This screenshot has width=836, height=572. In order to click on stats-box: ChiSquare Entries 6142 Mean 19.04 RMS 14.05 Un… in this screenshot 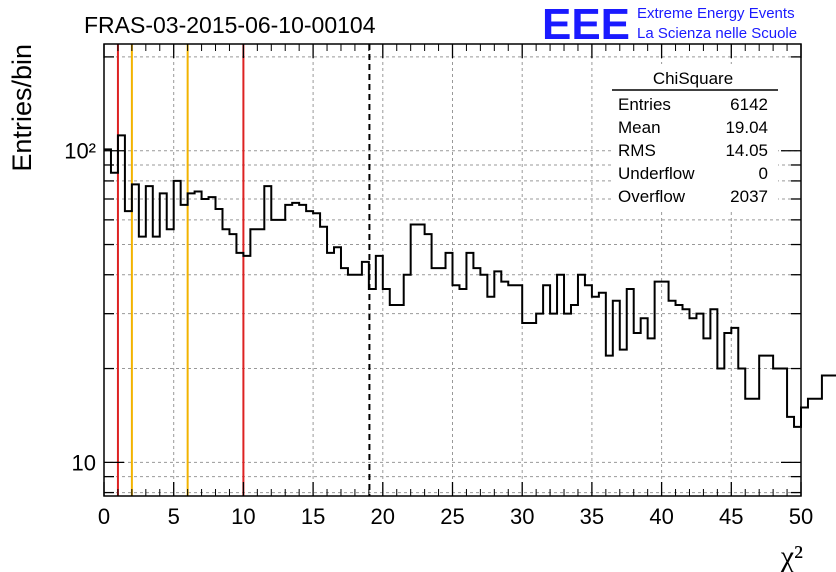, I will do `click(695, 137)`.